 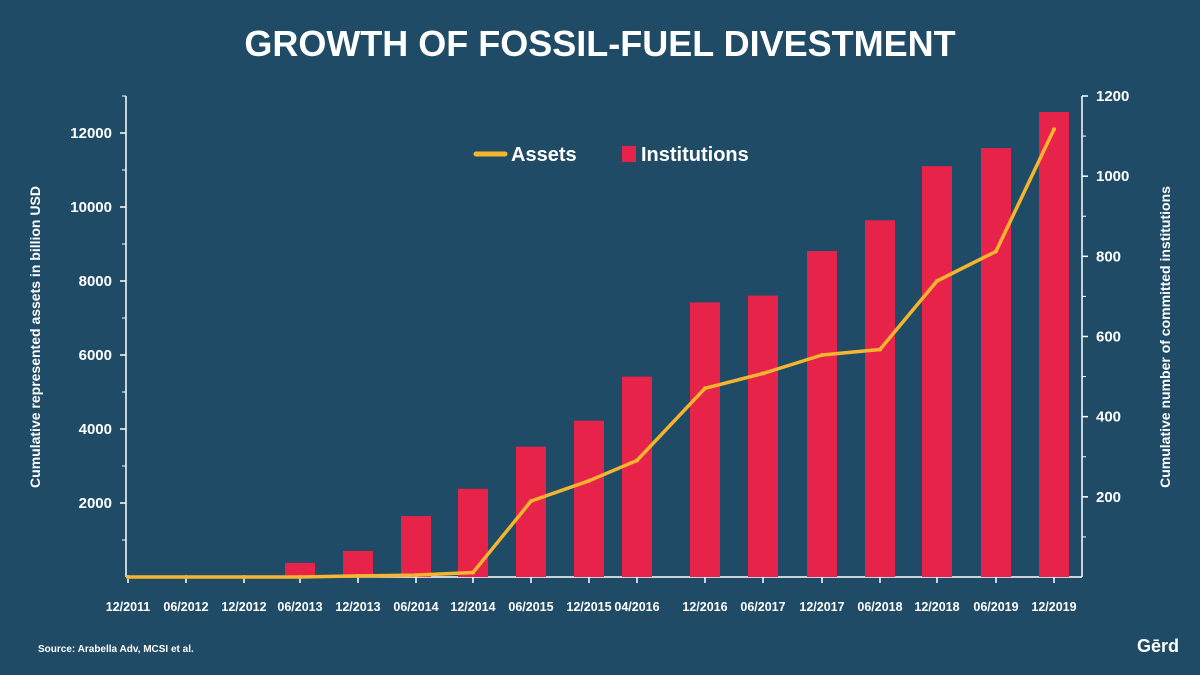 I want to click on legend-assets-label: Assets, so click(x=544, y=155).